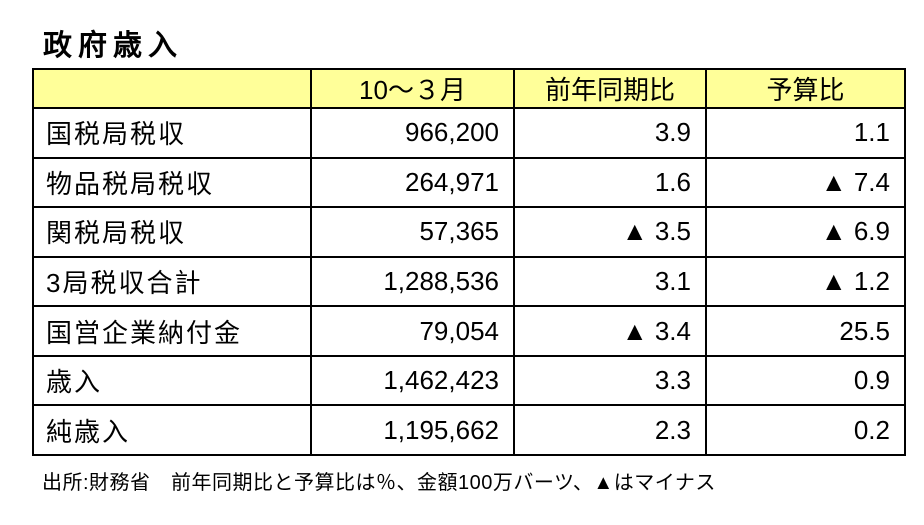  I want to click on yoy-cell: 3.9, so click(610, 133).